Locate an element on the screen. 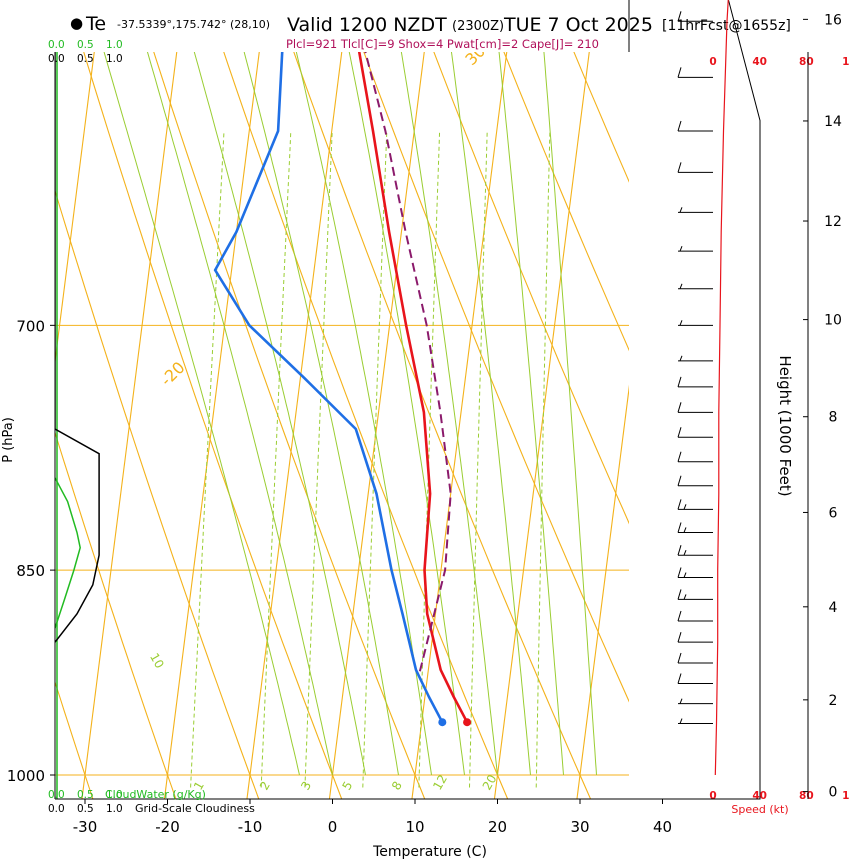 This screenshot has height=860, width=850. station-code: Te is located at coordinates (95, 24).